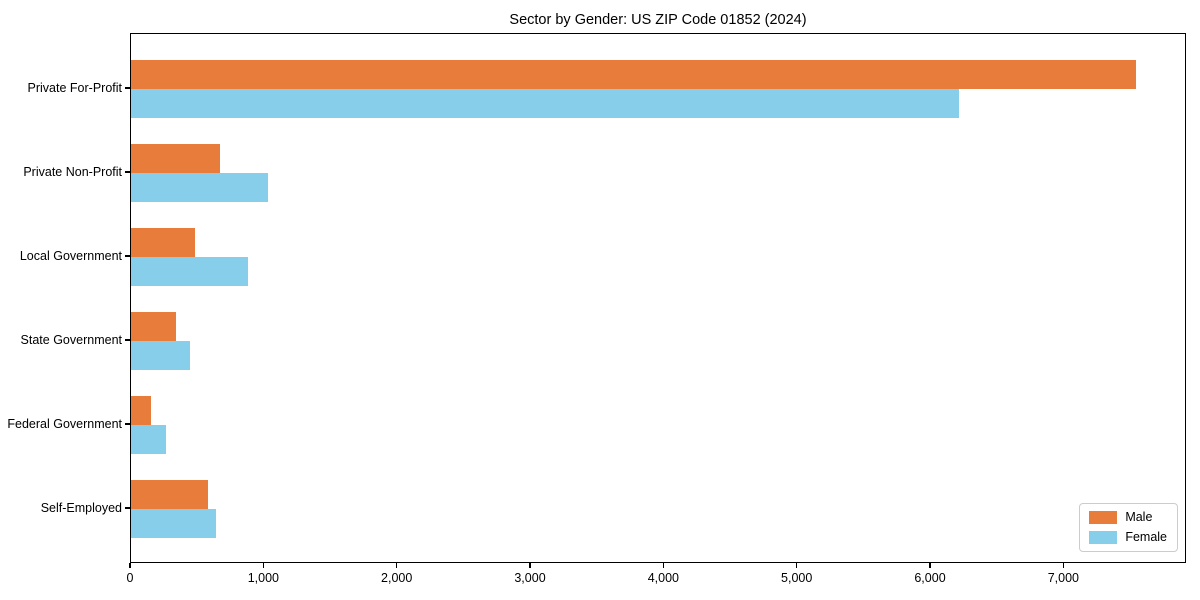 This screenshot has width=1200, height=600. Describe the element at coordinates (64, 424) in the screenshot. I see `y-category-label-4: Federal Government` at that location.